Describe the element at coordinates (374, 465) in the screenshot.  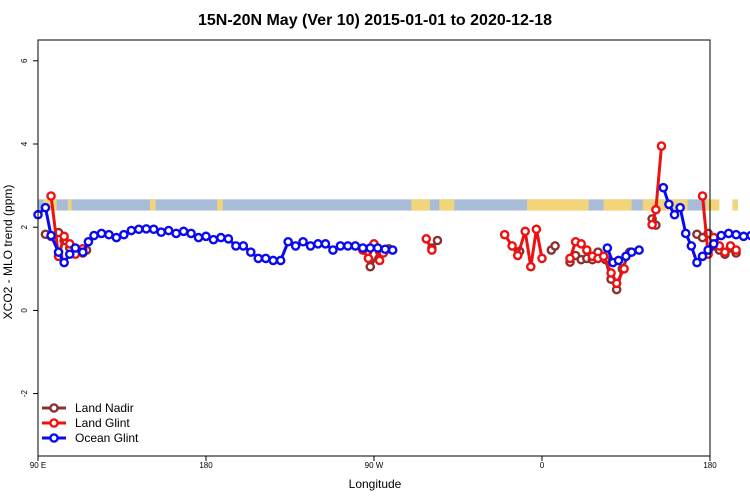
I see `x-tick-label: 90 W` at that location.